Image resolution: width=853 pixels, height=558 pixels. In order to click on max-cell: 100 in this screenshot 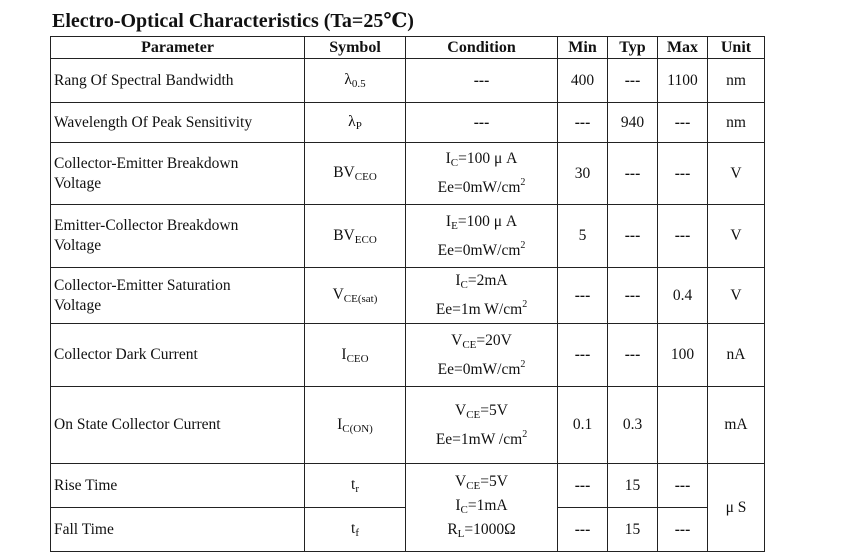, I will do `click(682, 355)`.